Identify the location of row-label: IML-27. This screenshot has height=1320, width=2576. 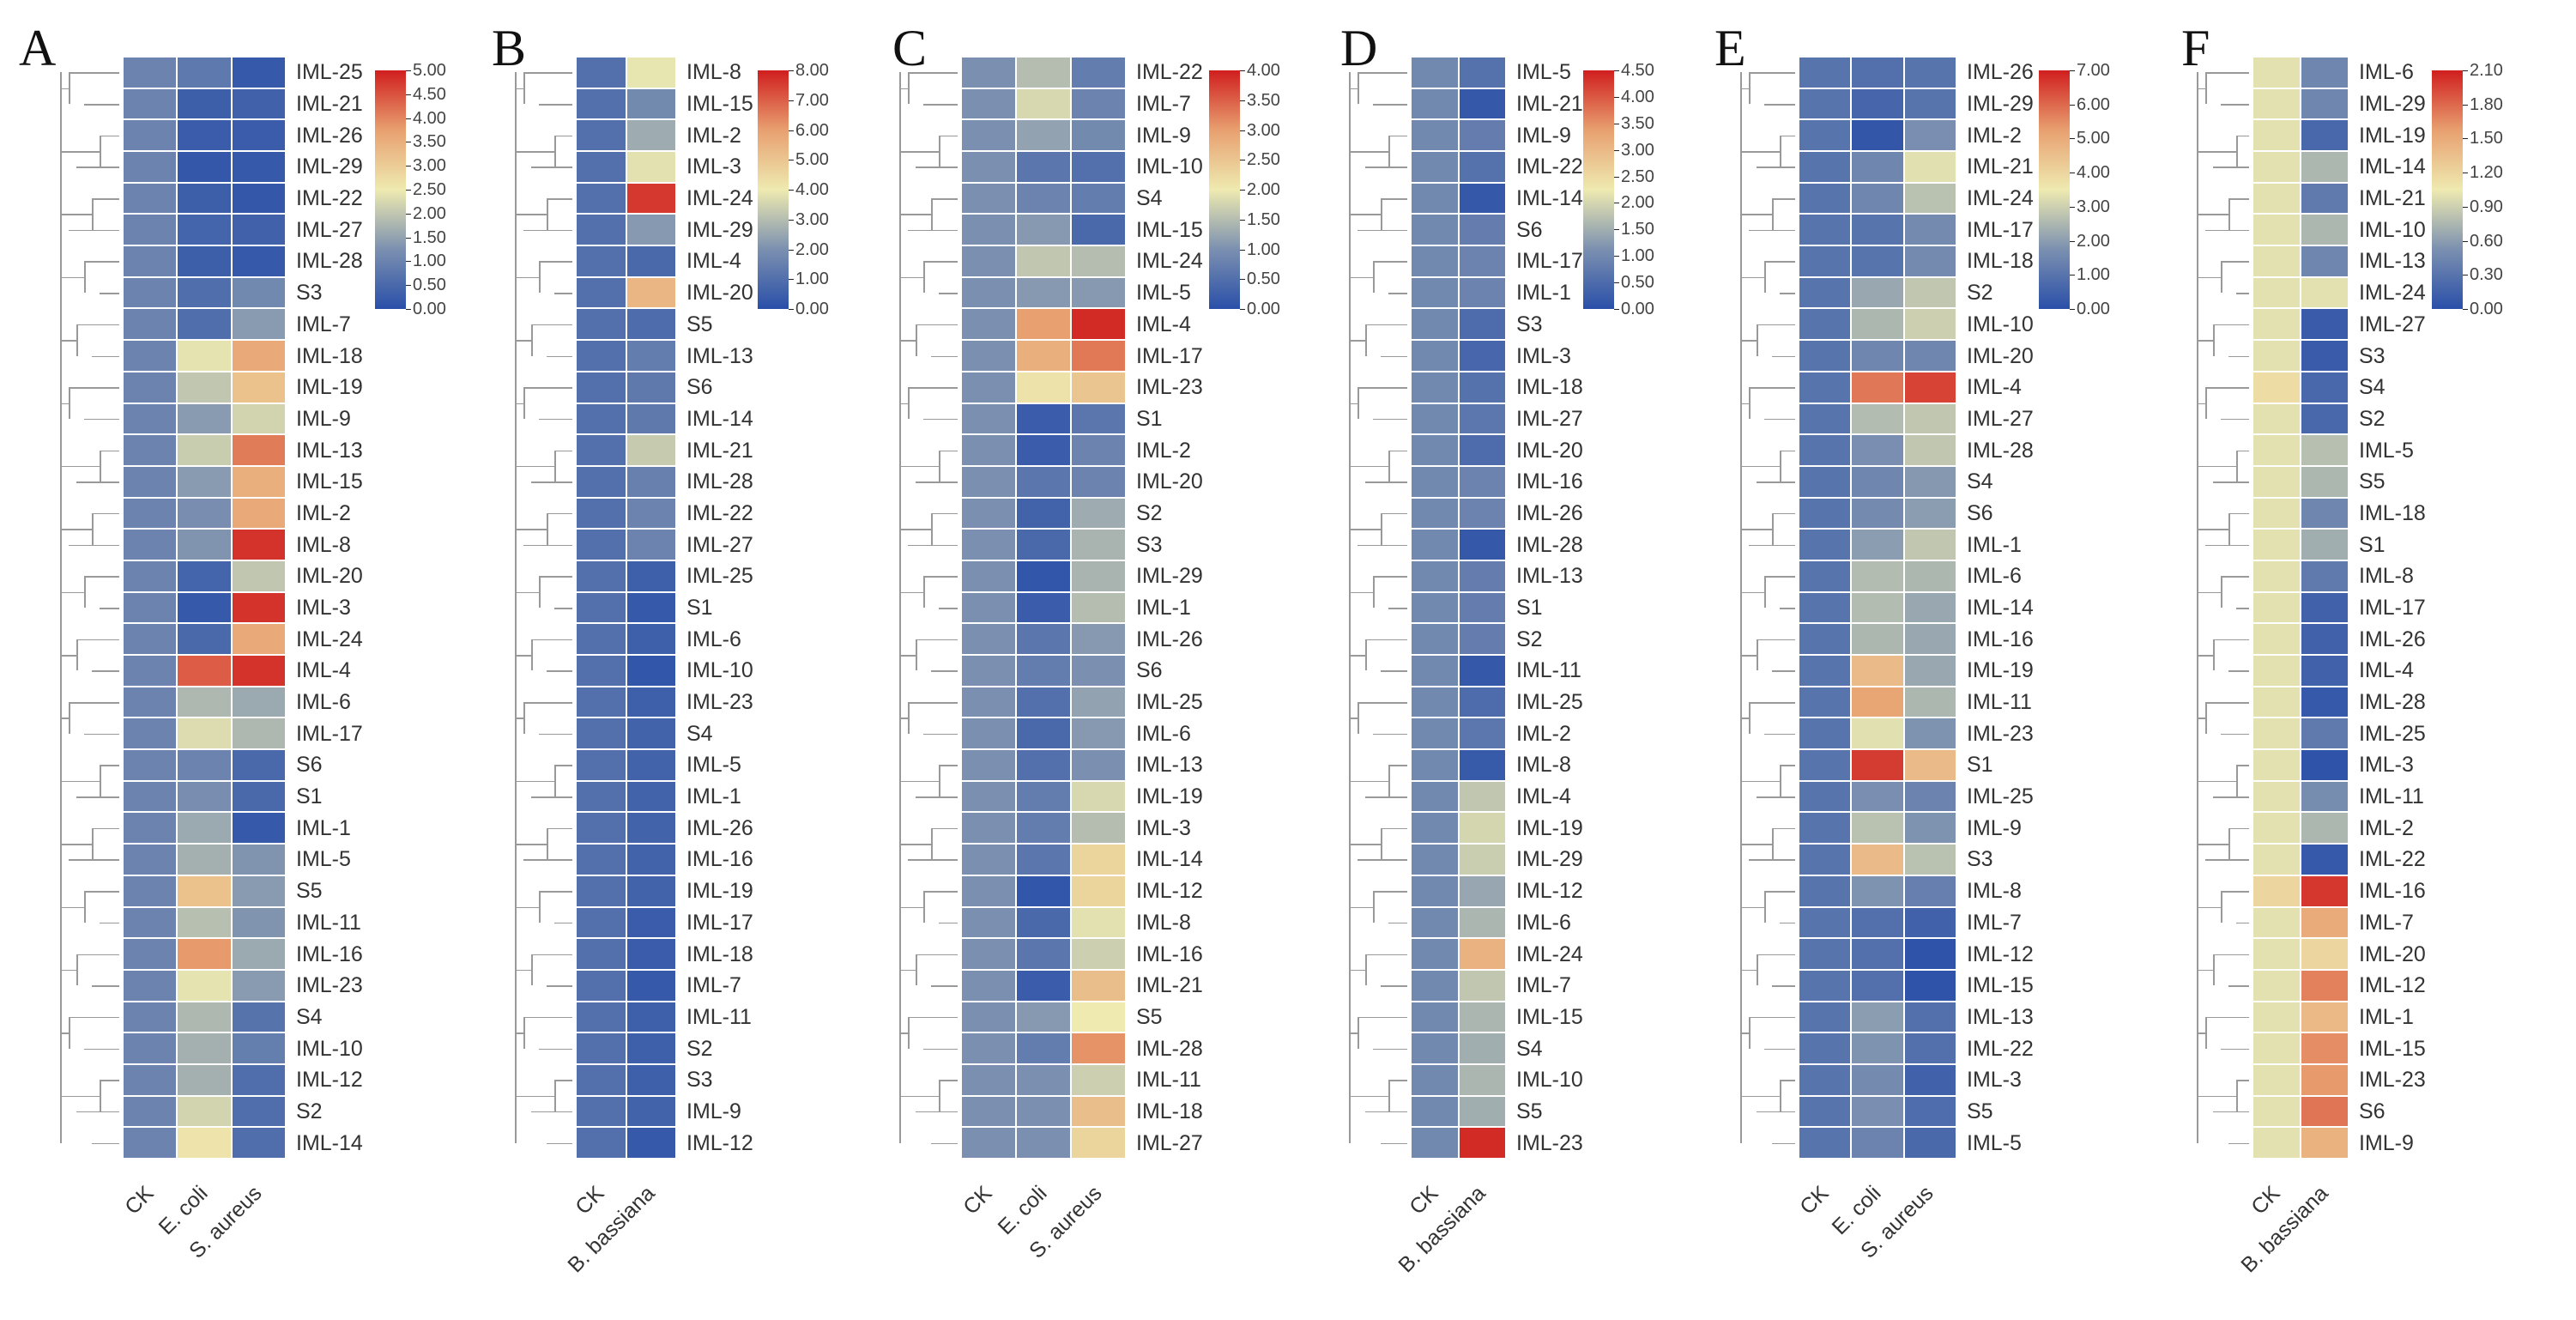
(1549, 418).